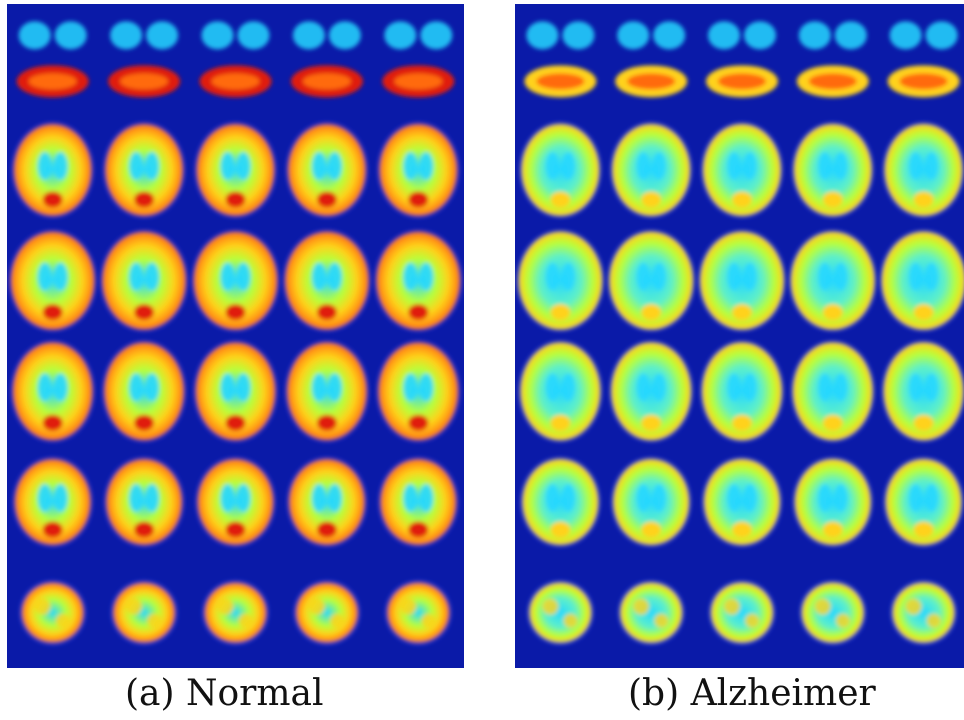 Image resolution: width=964 pixels, height=720 pixels. Describe the element at coordinates (224, 693) in the screenshot. I see `caption-normal: (a) Normal` at that location.